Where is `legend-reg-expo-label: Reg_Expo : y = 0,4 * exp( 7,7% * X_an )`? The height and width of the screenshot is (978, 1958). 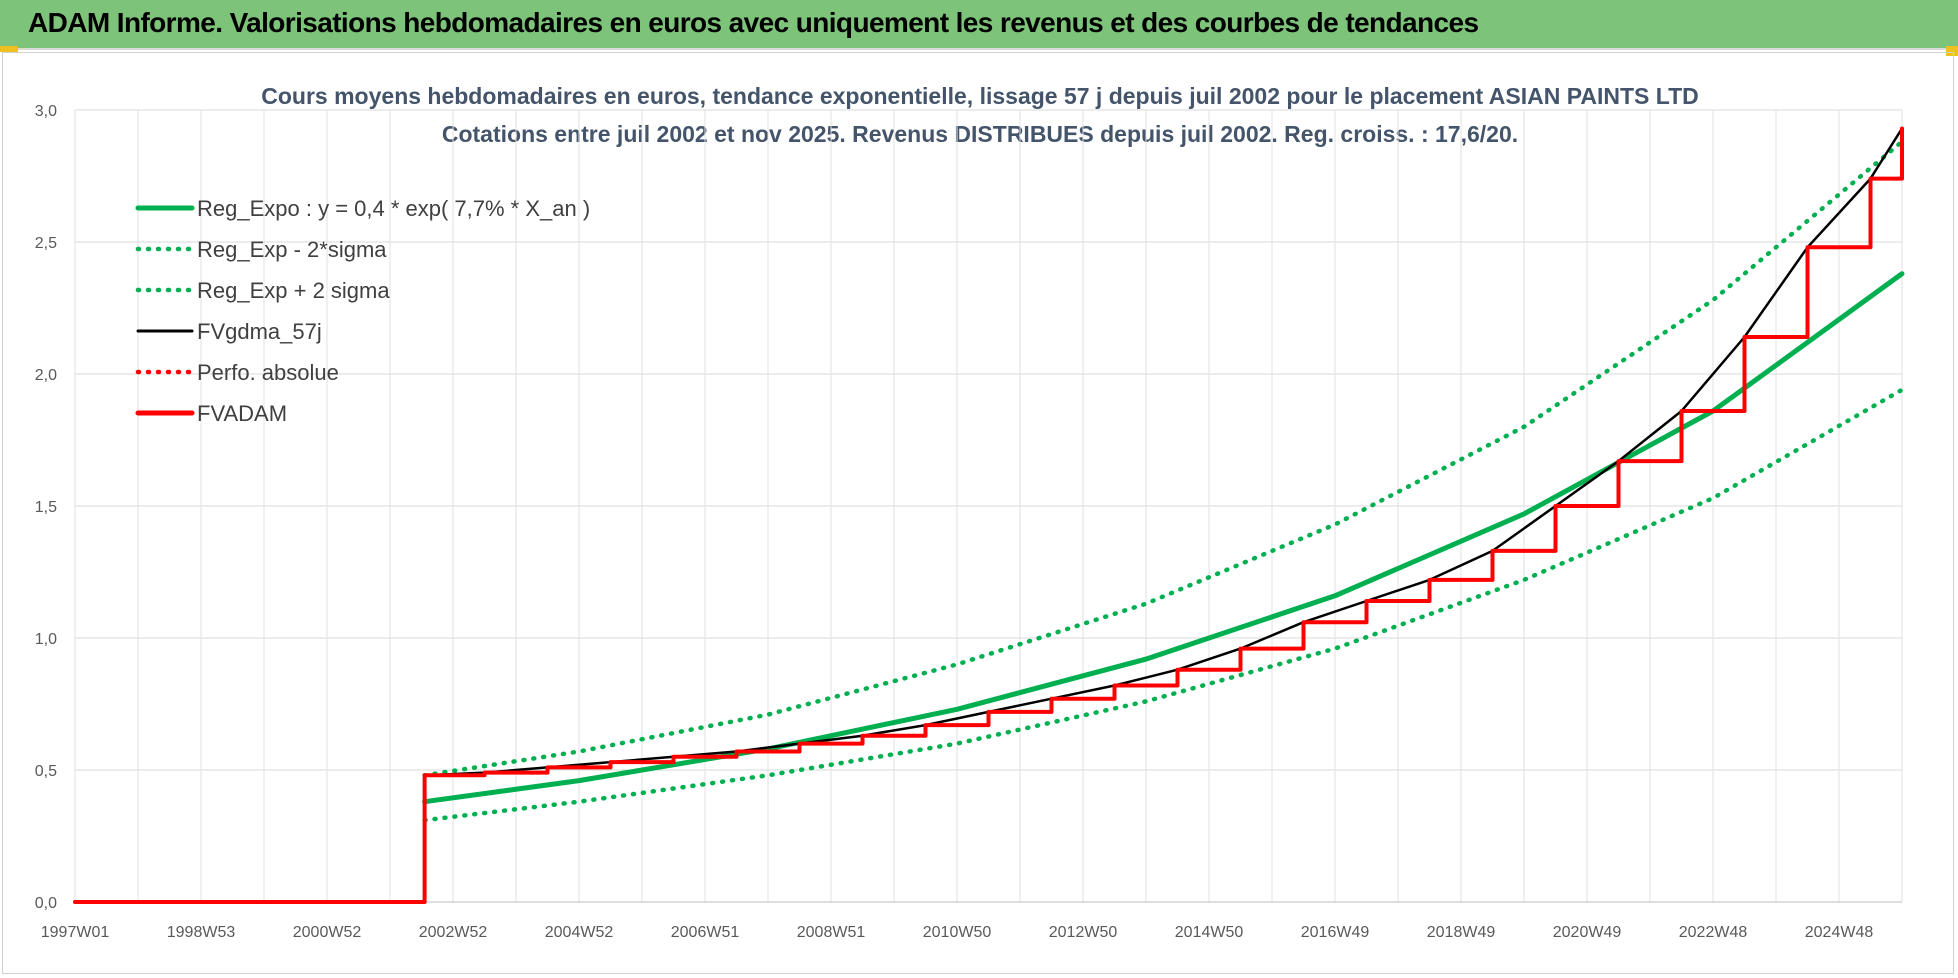 legend-reg-expo-label: Reg_Expo : y = 0,4 * exp( 7,7% * X_an ) is located at coordinates (393, 208).